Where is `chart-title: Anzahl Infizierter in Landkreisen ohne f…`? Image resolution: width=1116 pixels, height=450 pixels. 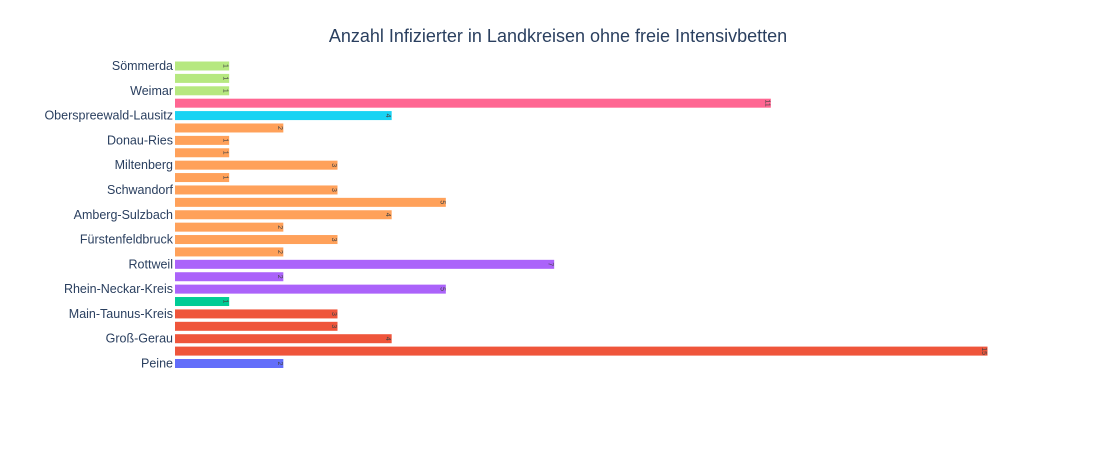
chart-title: Anzahl Infizierter in Landkreisen ohne f… is located at coordinates (558, 36).